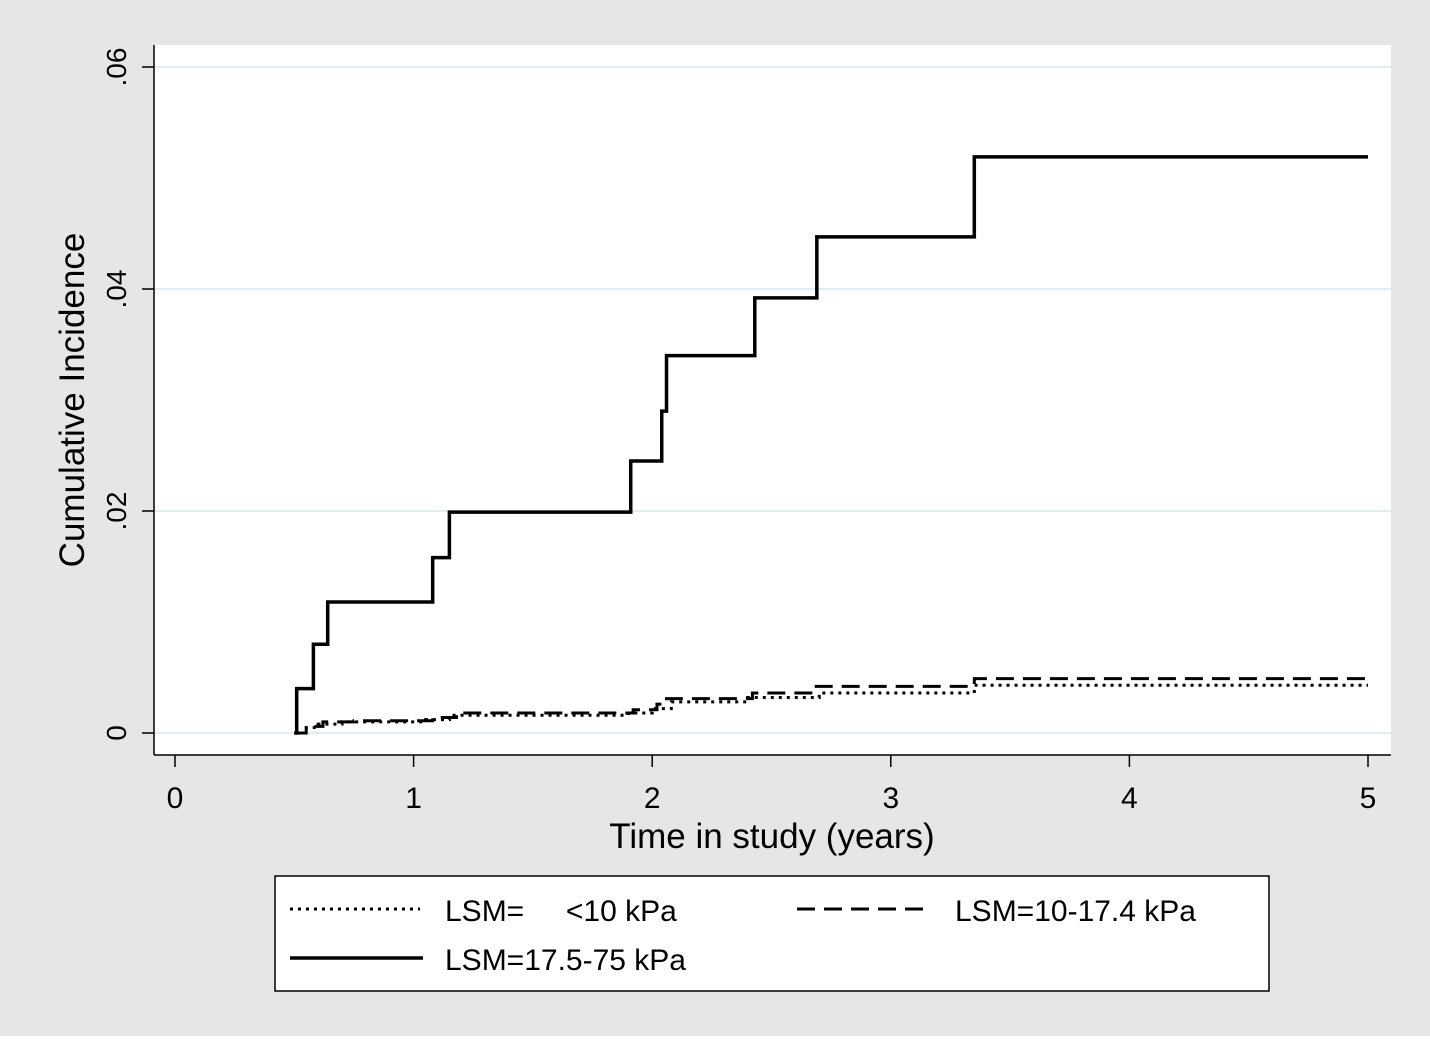  I want to click on y-axis-label: Cumulative Incidence, so click(72, 400).